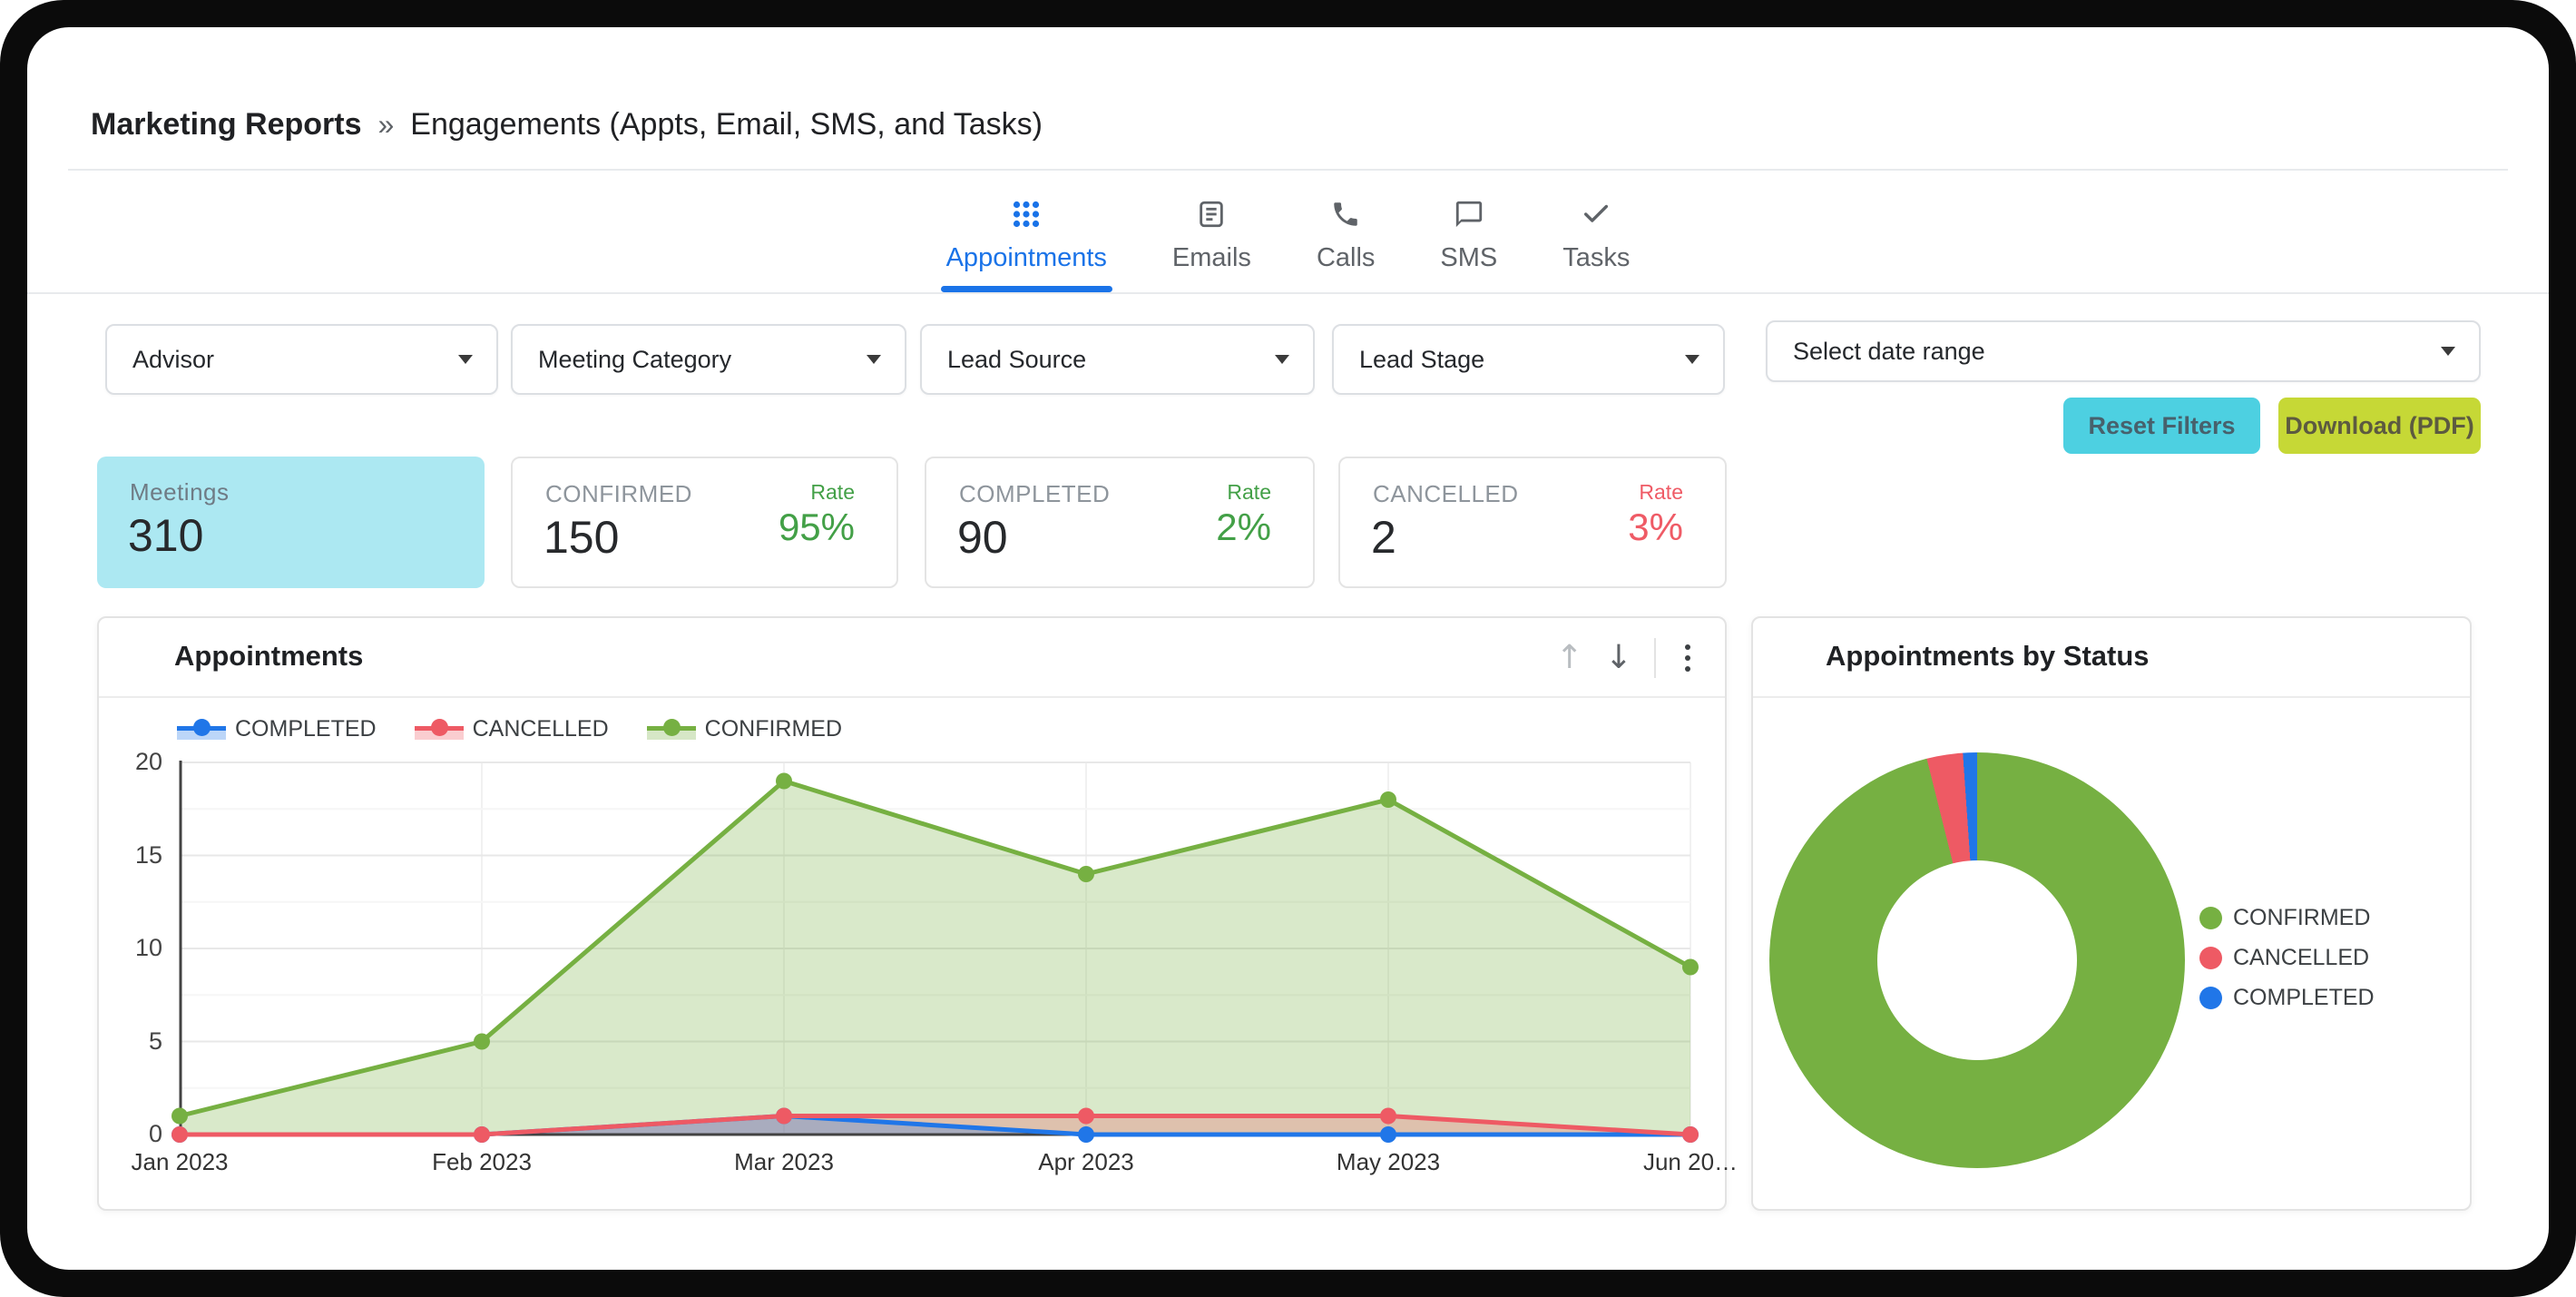 The height and width of the screenshot is (1297, 2576). What do you see at coordinates (1288, 237) in the screenshot?
I see `tab-bar: Appointments Emails` at bounding box center [1288, 237].